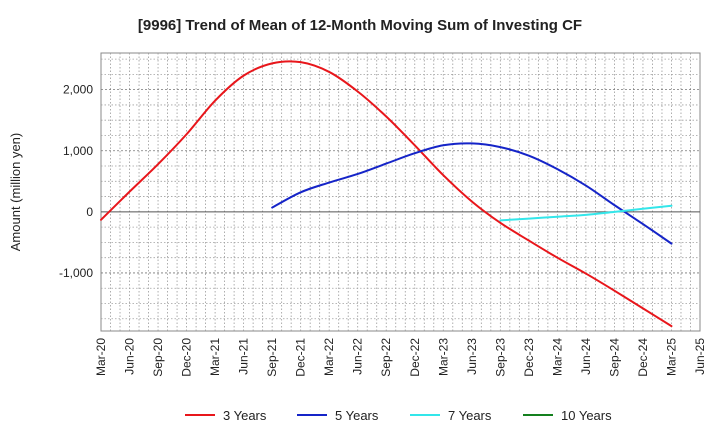 The image size is (720, 440). What do you see at coordinates (398, 415) in the screenshot?
I see `legend: 3 Years 5 Years 7 Years 10 Years` at bounding box center [398, 415].